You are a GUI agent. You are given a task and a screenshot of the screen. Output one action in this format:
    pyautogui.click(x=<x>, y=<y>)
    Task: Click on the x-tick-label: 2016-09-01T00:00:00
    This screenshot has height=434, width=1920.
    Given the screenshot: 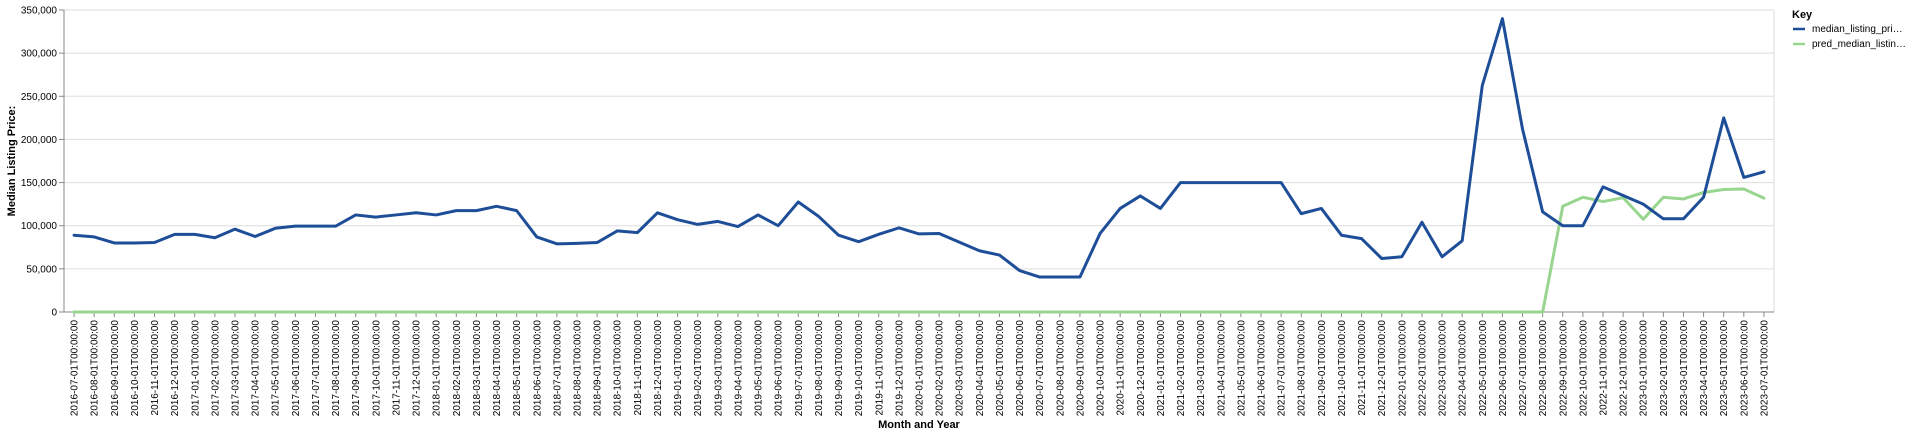 What is the action you would take?
    pyautogui.click(x=115, y=368)
    